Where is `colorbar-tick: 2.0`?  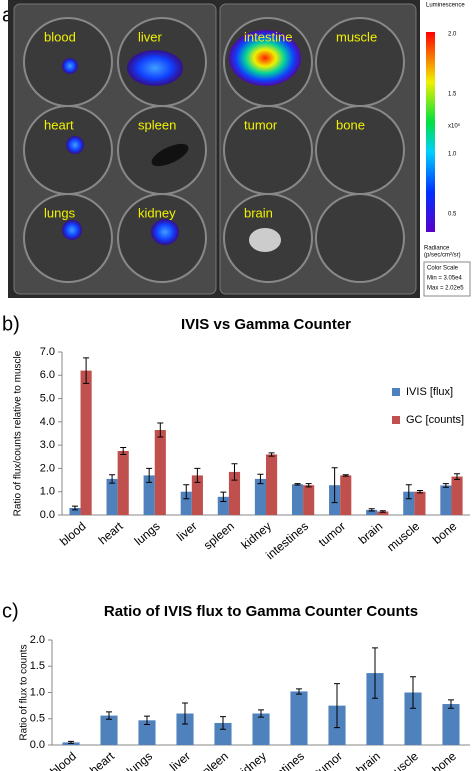 colorbar-tick: 2.0 is located at coordinates (452, 35).